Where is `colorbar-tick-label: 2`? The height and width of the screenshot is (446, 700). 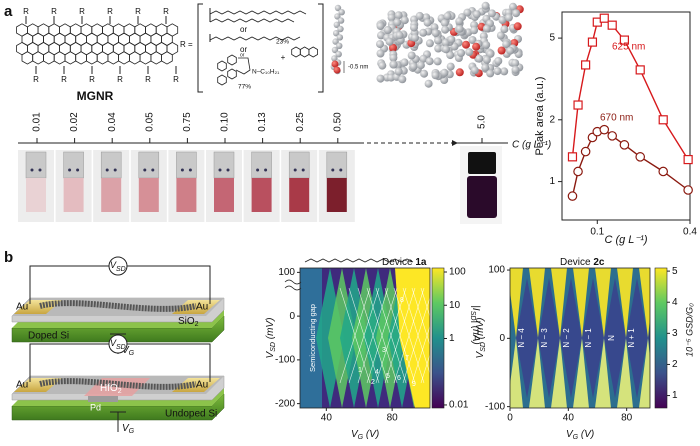
colorbar-tick-label: 2 is located at coordinates (675, 364).